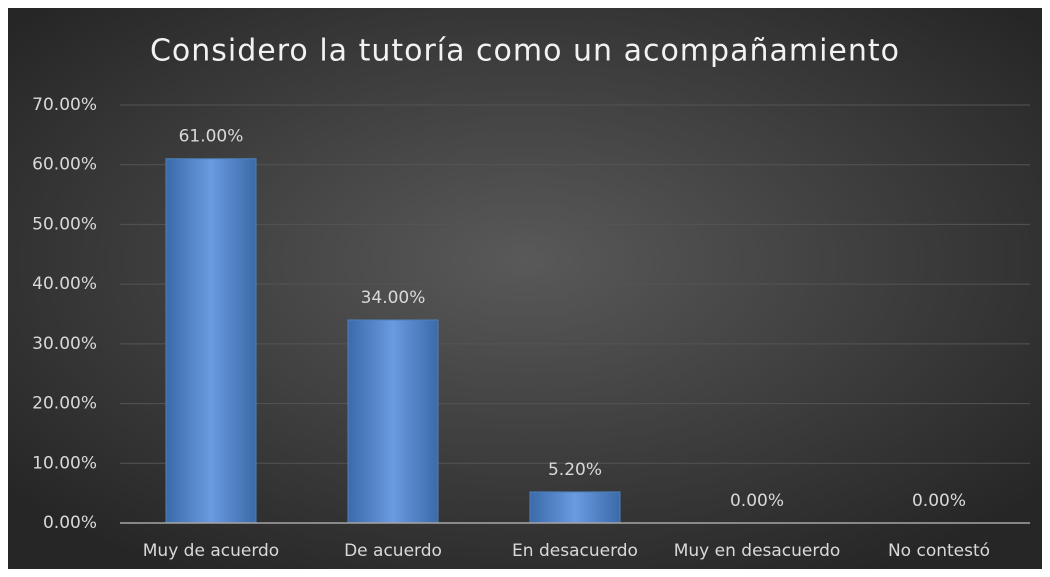 The height and width of the screenshot is (577, 1050). Describe the element at coordinates (70, 523) in the screenshot. I see `y-tick-label: 0.00%` at that location.